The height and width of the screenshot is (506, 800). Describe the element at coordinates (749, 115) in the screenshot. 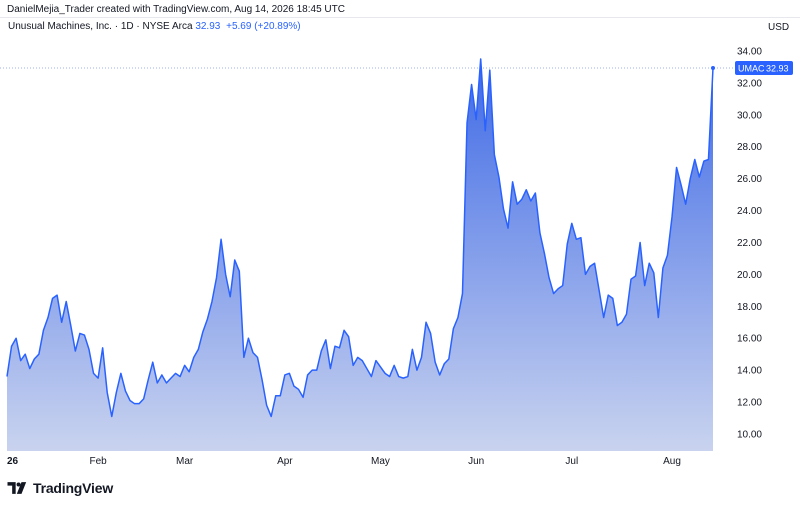

I see `y-tick-label: 30.00` at that location.